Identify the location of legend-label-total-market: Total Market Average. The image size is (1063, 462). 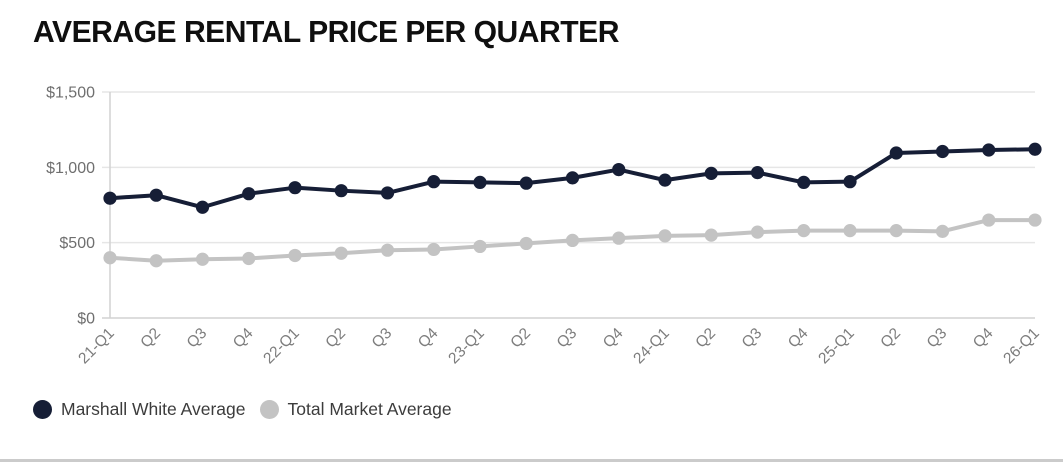
(369, 409).